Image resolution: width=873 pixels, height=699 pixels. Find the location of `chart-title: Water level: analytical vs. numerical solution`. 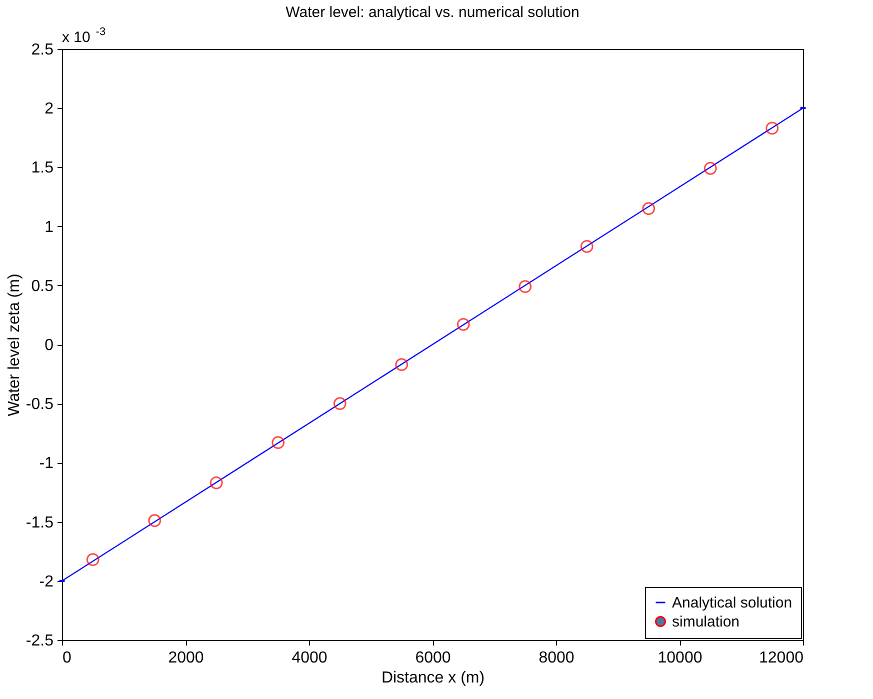

chart-title: Water level: analytical vs. numerical solution is located at coordinates (433, 12).